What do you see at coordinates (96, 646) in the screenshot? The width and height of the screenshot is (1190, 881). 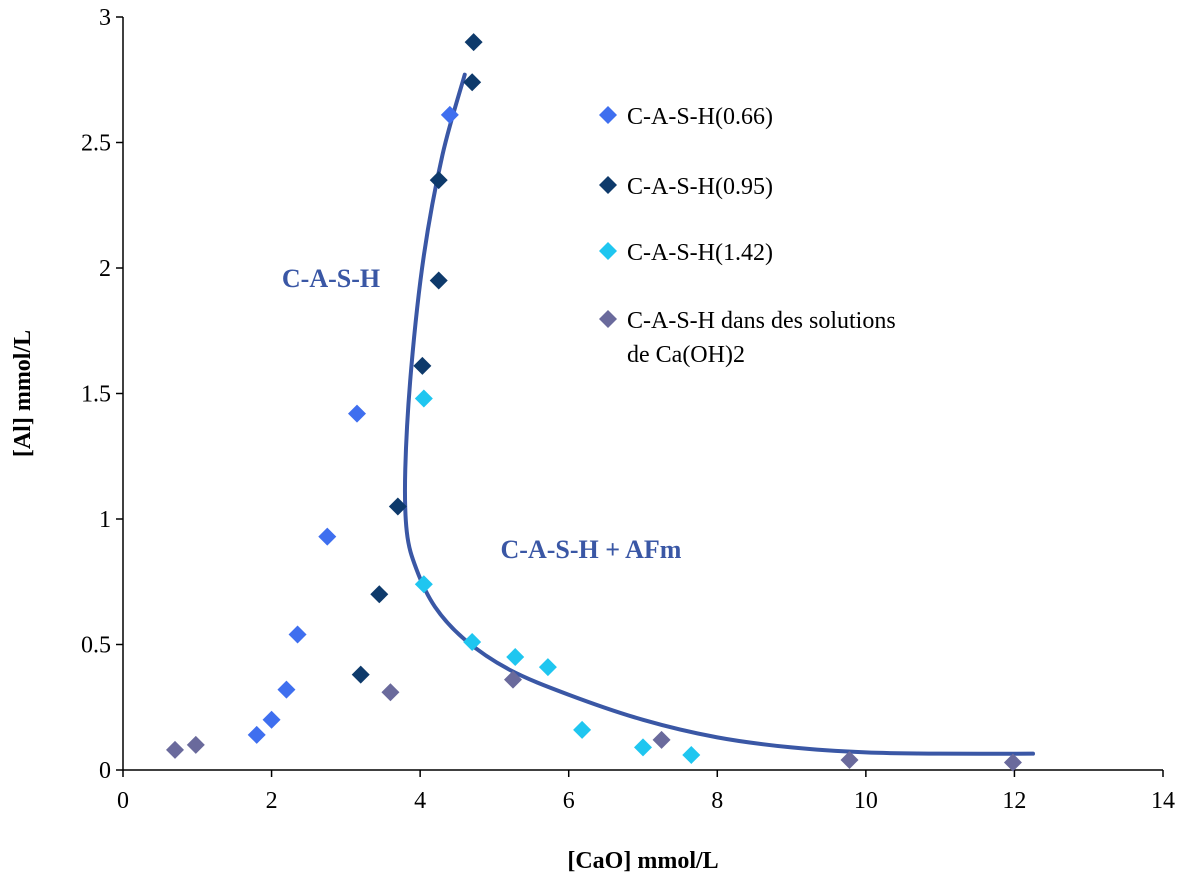 I see `y-tick-label: 0.5` at bounding box center [96, 646].